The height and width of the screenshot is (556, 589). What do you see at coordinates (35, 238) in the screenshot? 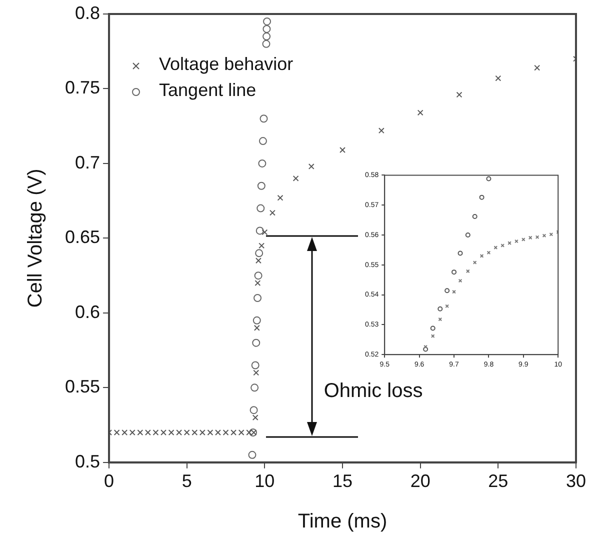
I see `y-axis-title: Cell Voltage (V)` at bounding box center [35, 238].